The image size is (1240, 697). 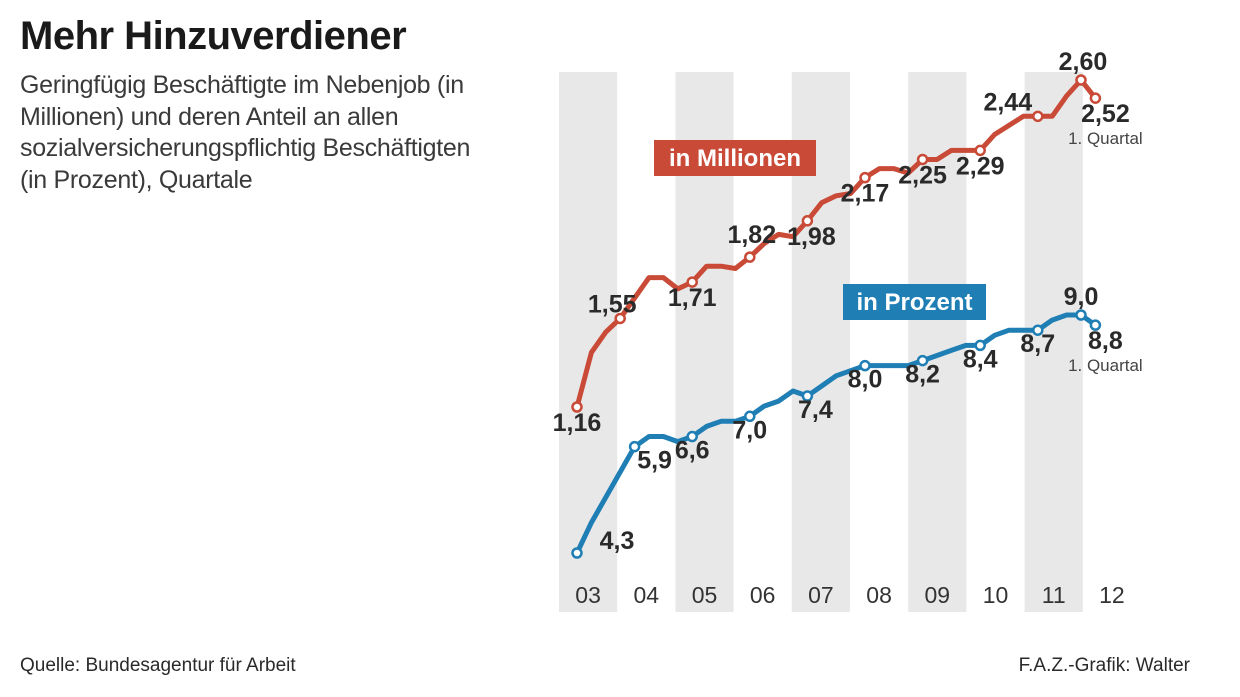 What do you see at coordinates (577, 423) in the screenshot?
I see `data-label: 1,16` at bounding box center [577, 423].